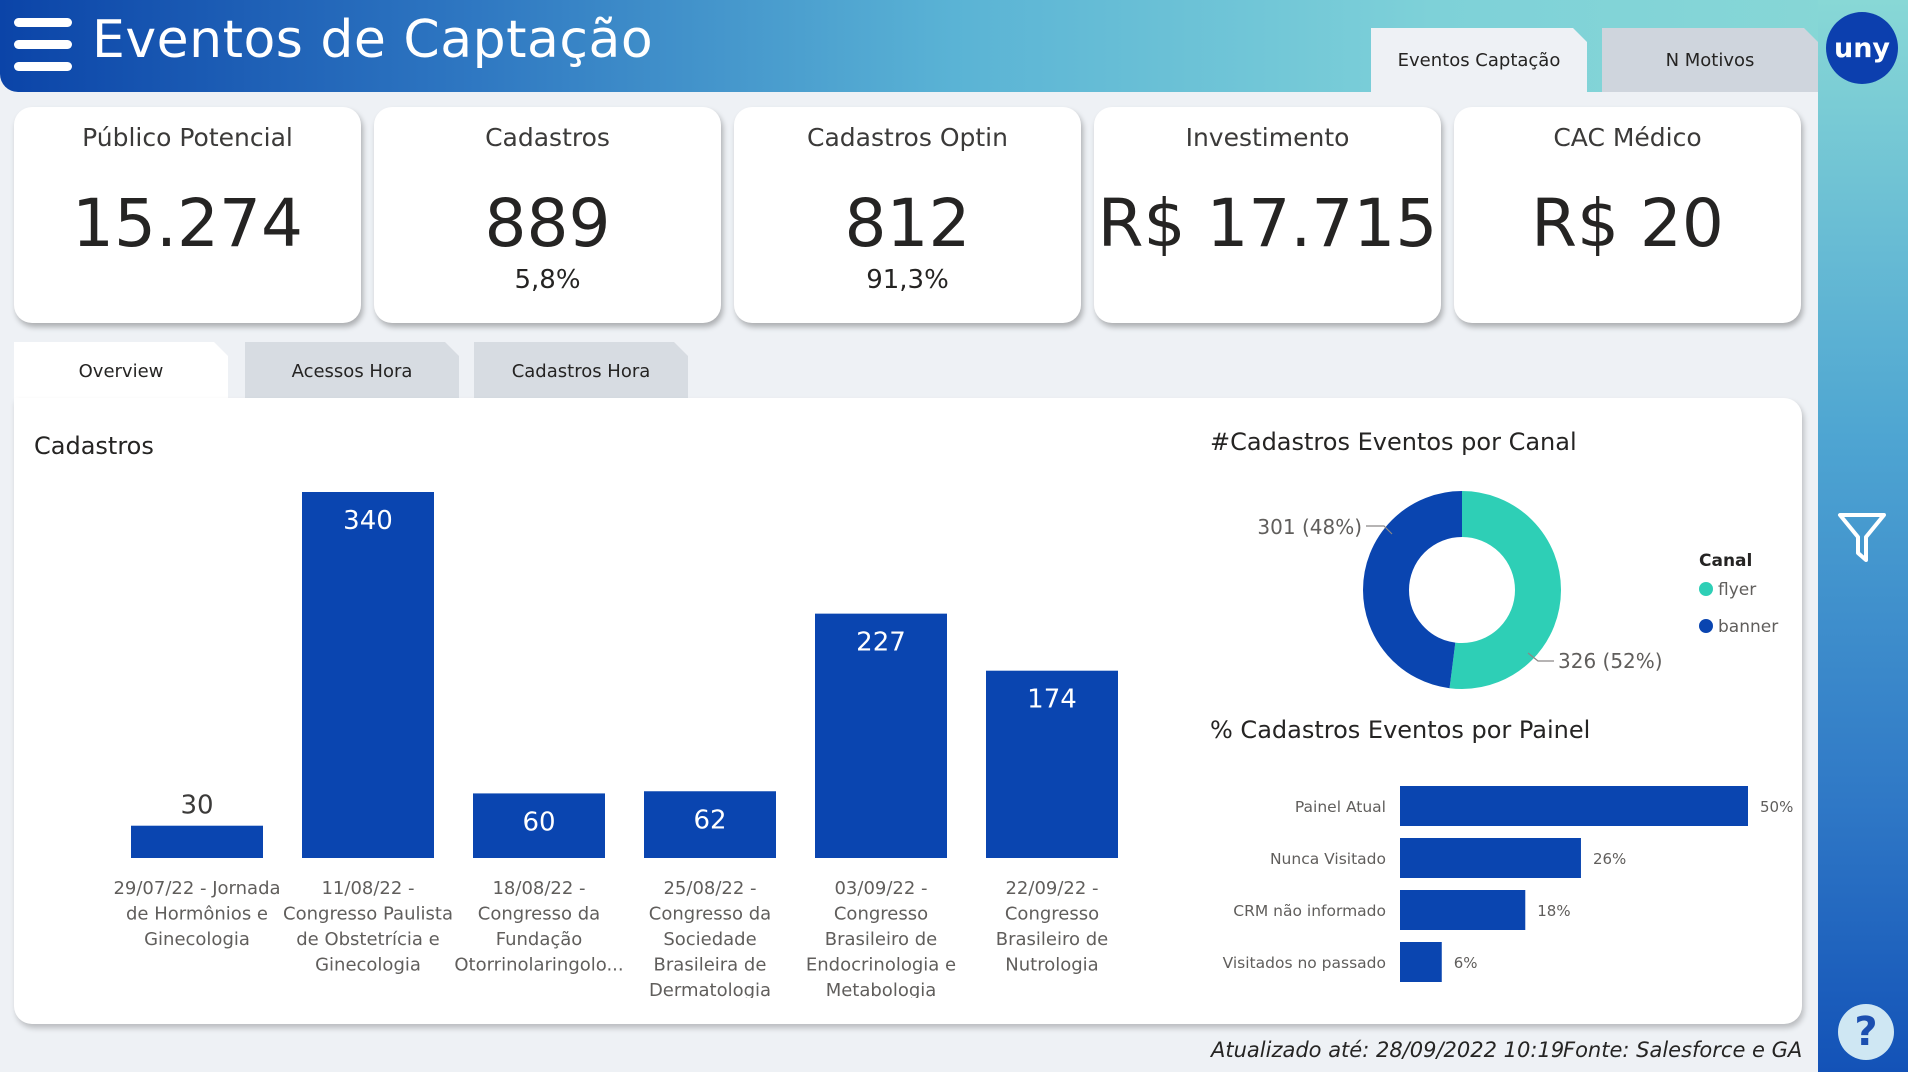 This screenshot has width=1908, height=1072. Describe the element at coordinates (196, 806) in the screenshot. I see `bar-data-label: 30` at that location.